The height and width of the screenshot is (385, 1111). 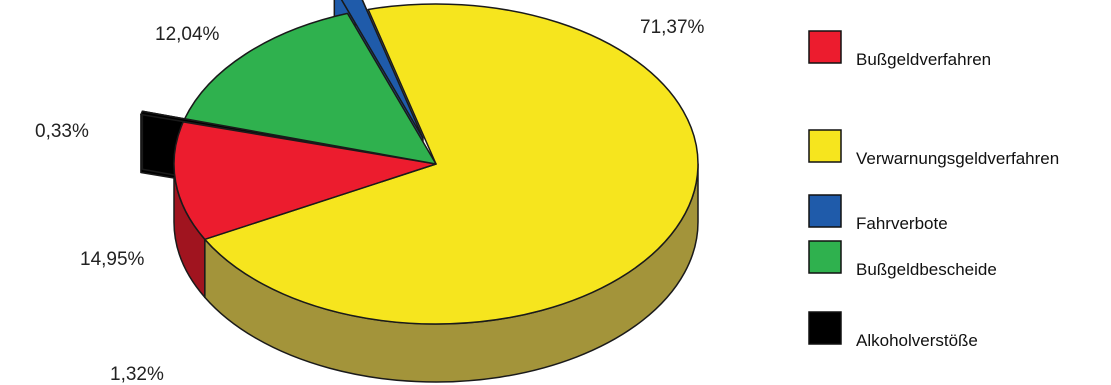 I want to click on data-label-verwarnungsgeldverfahren: 71,37%, so click(x=672, y=27).